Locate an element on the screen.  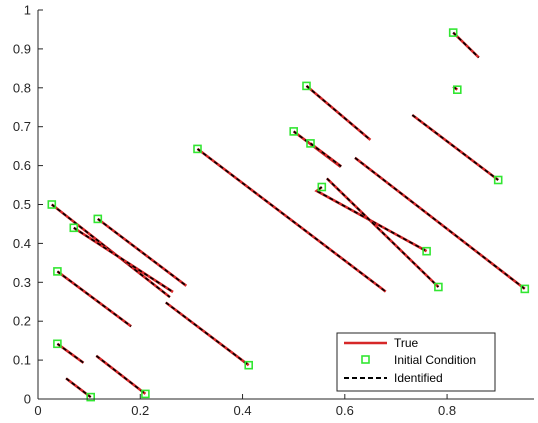
y-tick-label-5: 0.5 is located at coordinates (22, 204).